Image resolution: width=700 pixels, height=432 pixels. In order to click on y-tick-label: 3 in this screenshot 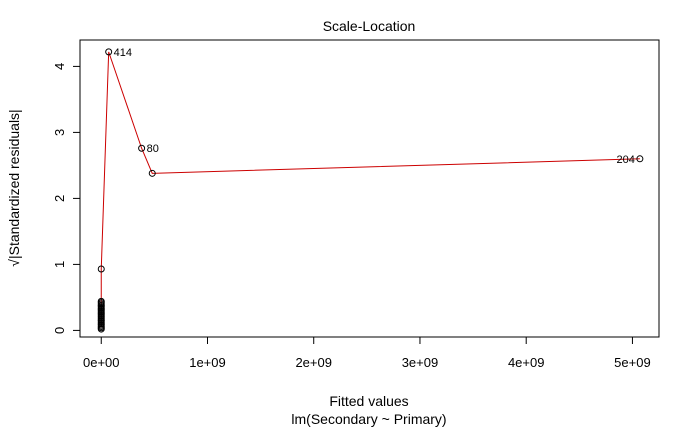, I will do `click(59, 132)`.